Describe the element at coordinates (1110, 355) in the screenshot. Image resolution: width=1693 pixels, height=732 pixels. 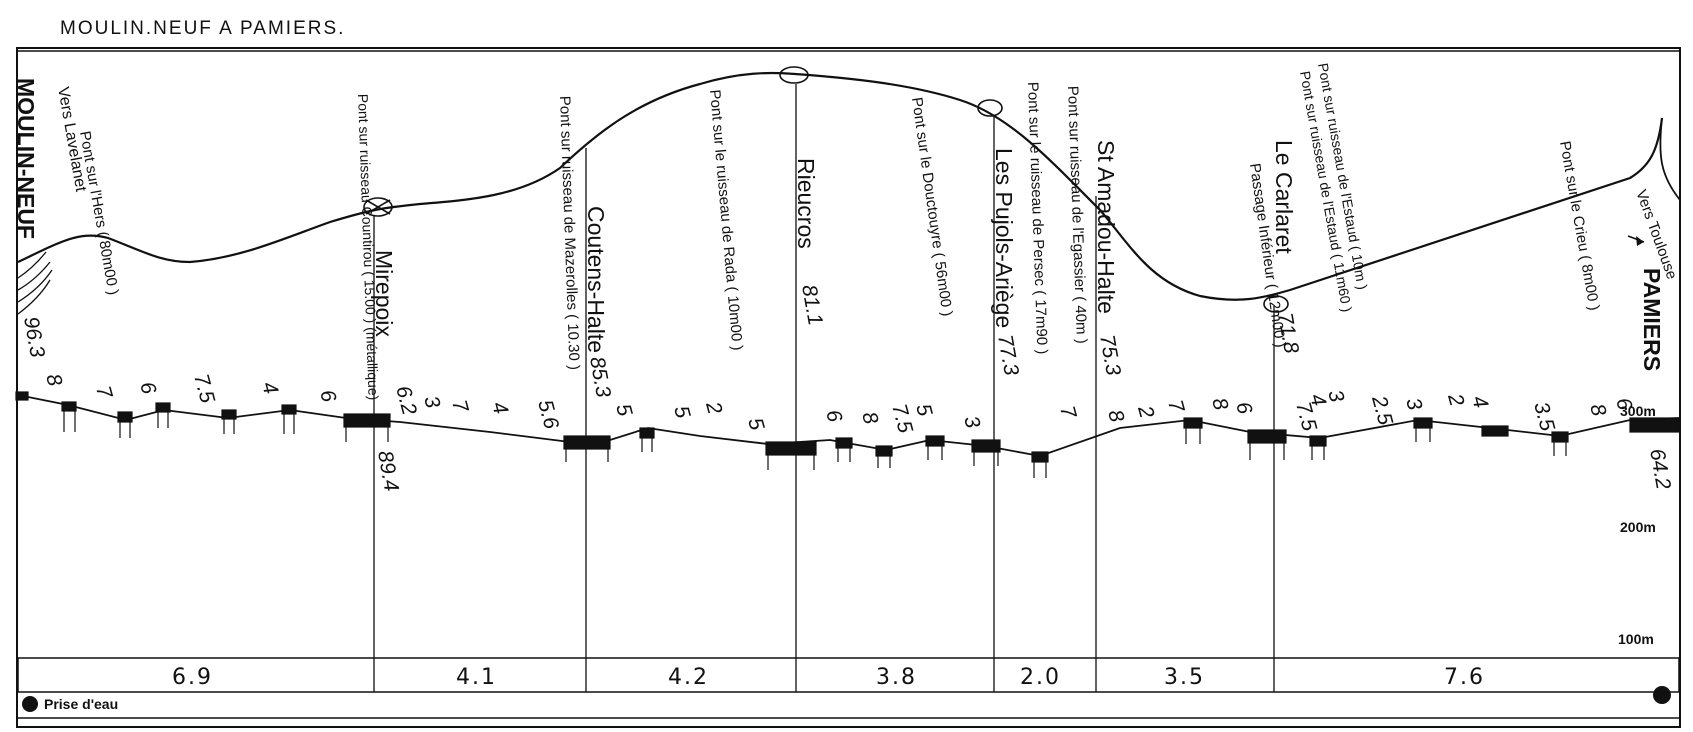
I see `station-km: 75.3` at that location.